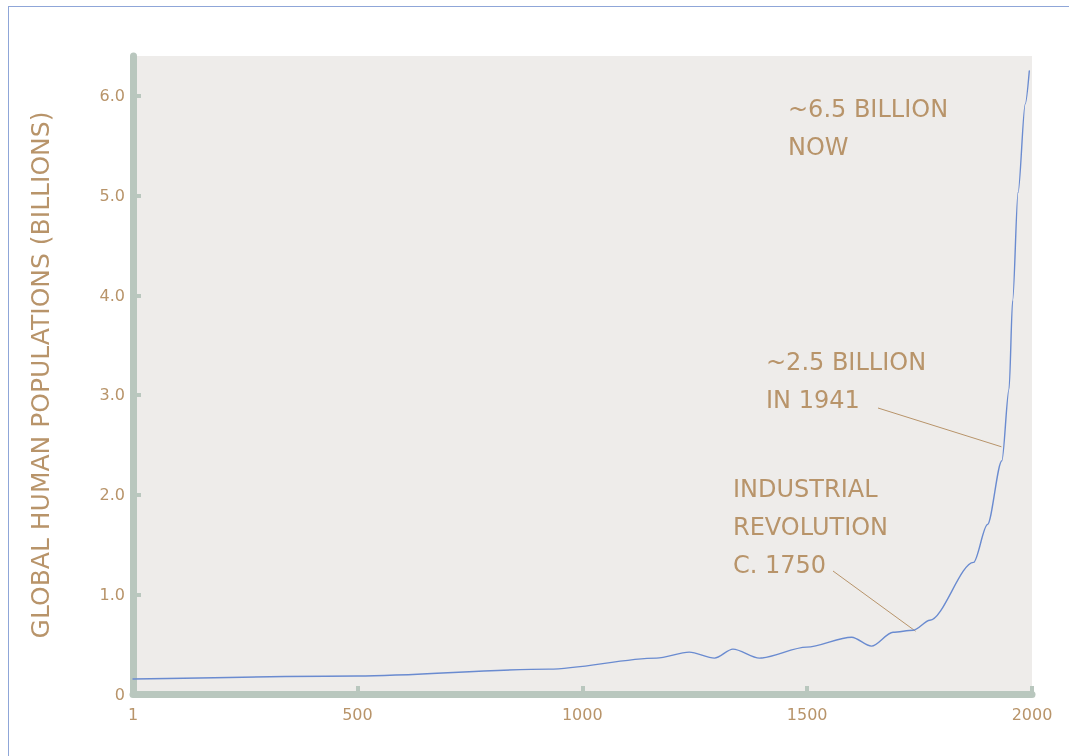 This screenshot has width=1069, height=756. I want to click on x-tick-label: 1500, so click(807, 714).